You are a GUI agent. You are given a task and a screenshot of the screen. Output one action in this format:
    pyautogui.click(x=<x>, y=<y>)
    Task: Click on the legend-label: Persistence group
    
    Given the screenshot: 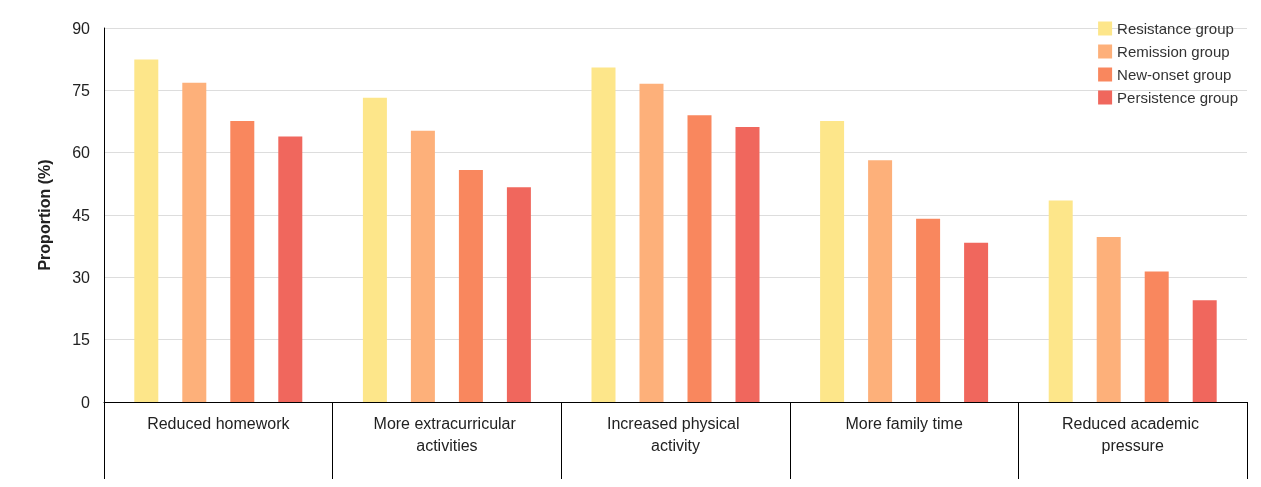 What is the action you would take?
    pyautogui.click(x=1178, y=97)
    